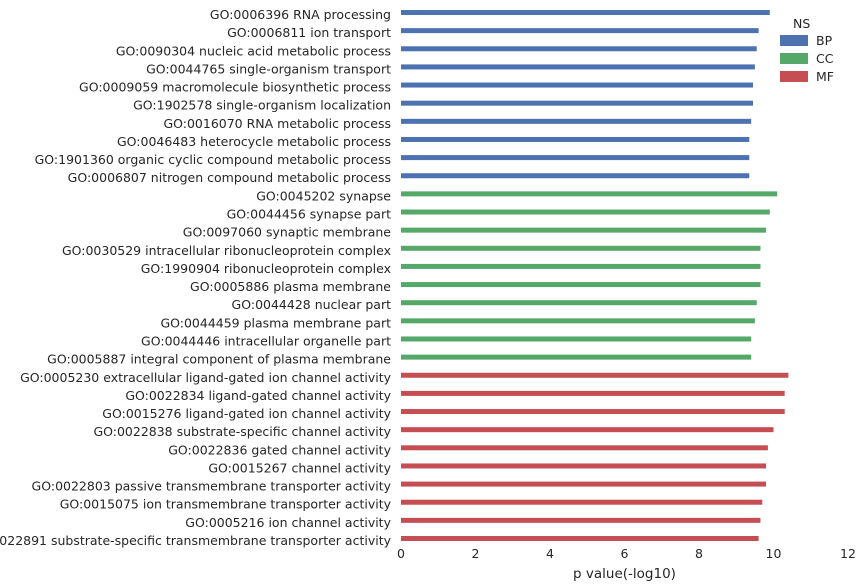 This screenshot has width=862, height=587. What do you see at coordinates (401, 553) in the screenshot?
I see `x-tick-label: 0` at bounding box center [401, 553].